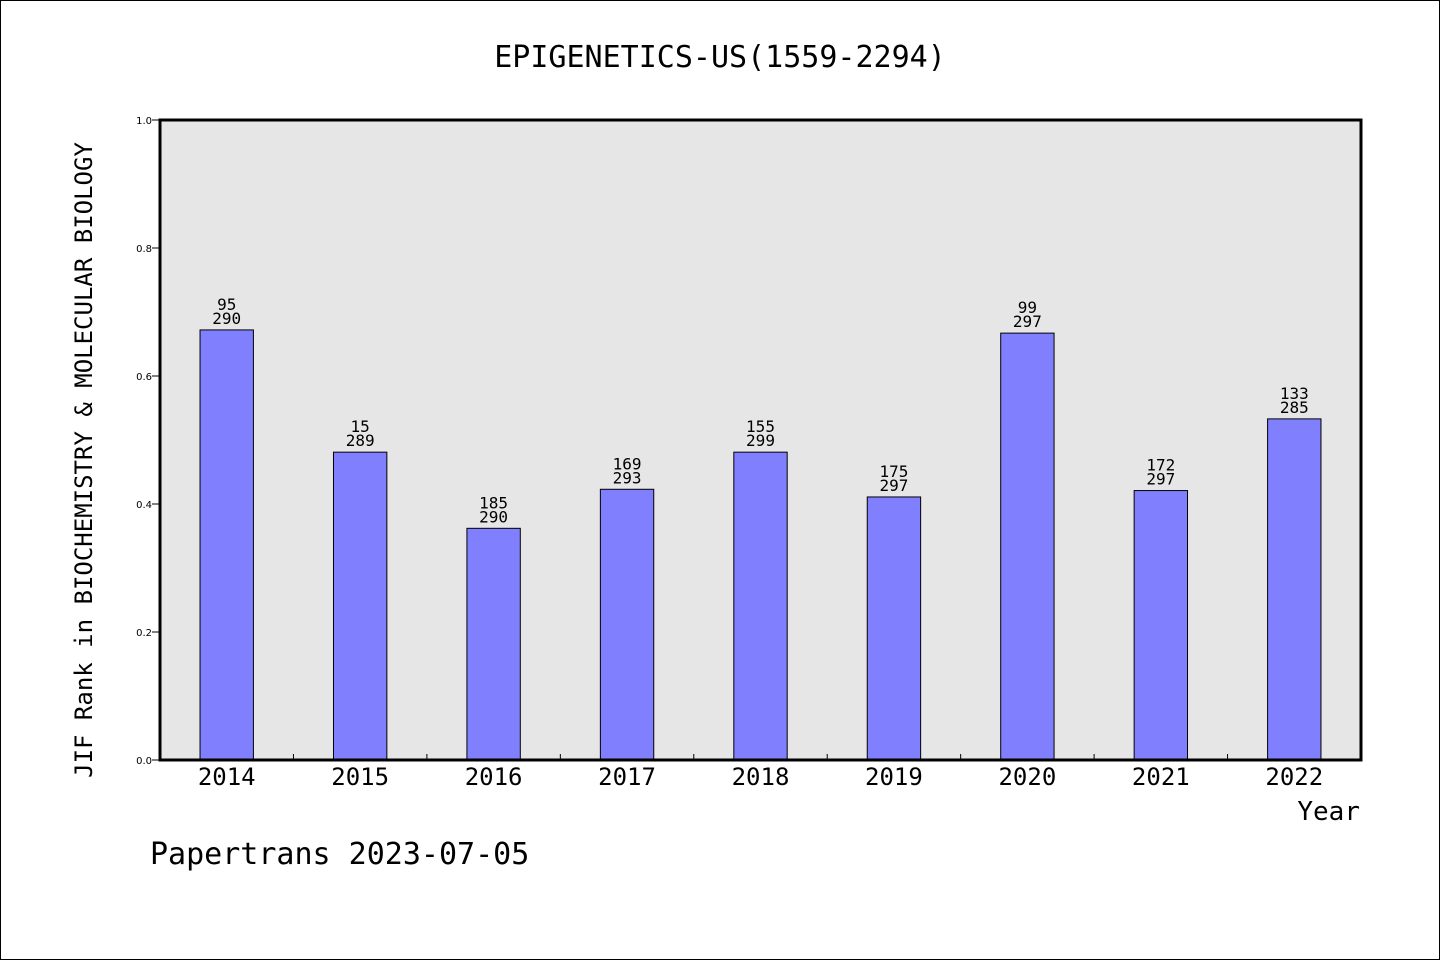  What do you see at coordinates (144, 249) in the screenshot?
I see `y-tick-label: 0.8` at bounding box center [144, 249].